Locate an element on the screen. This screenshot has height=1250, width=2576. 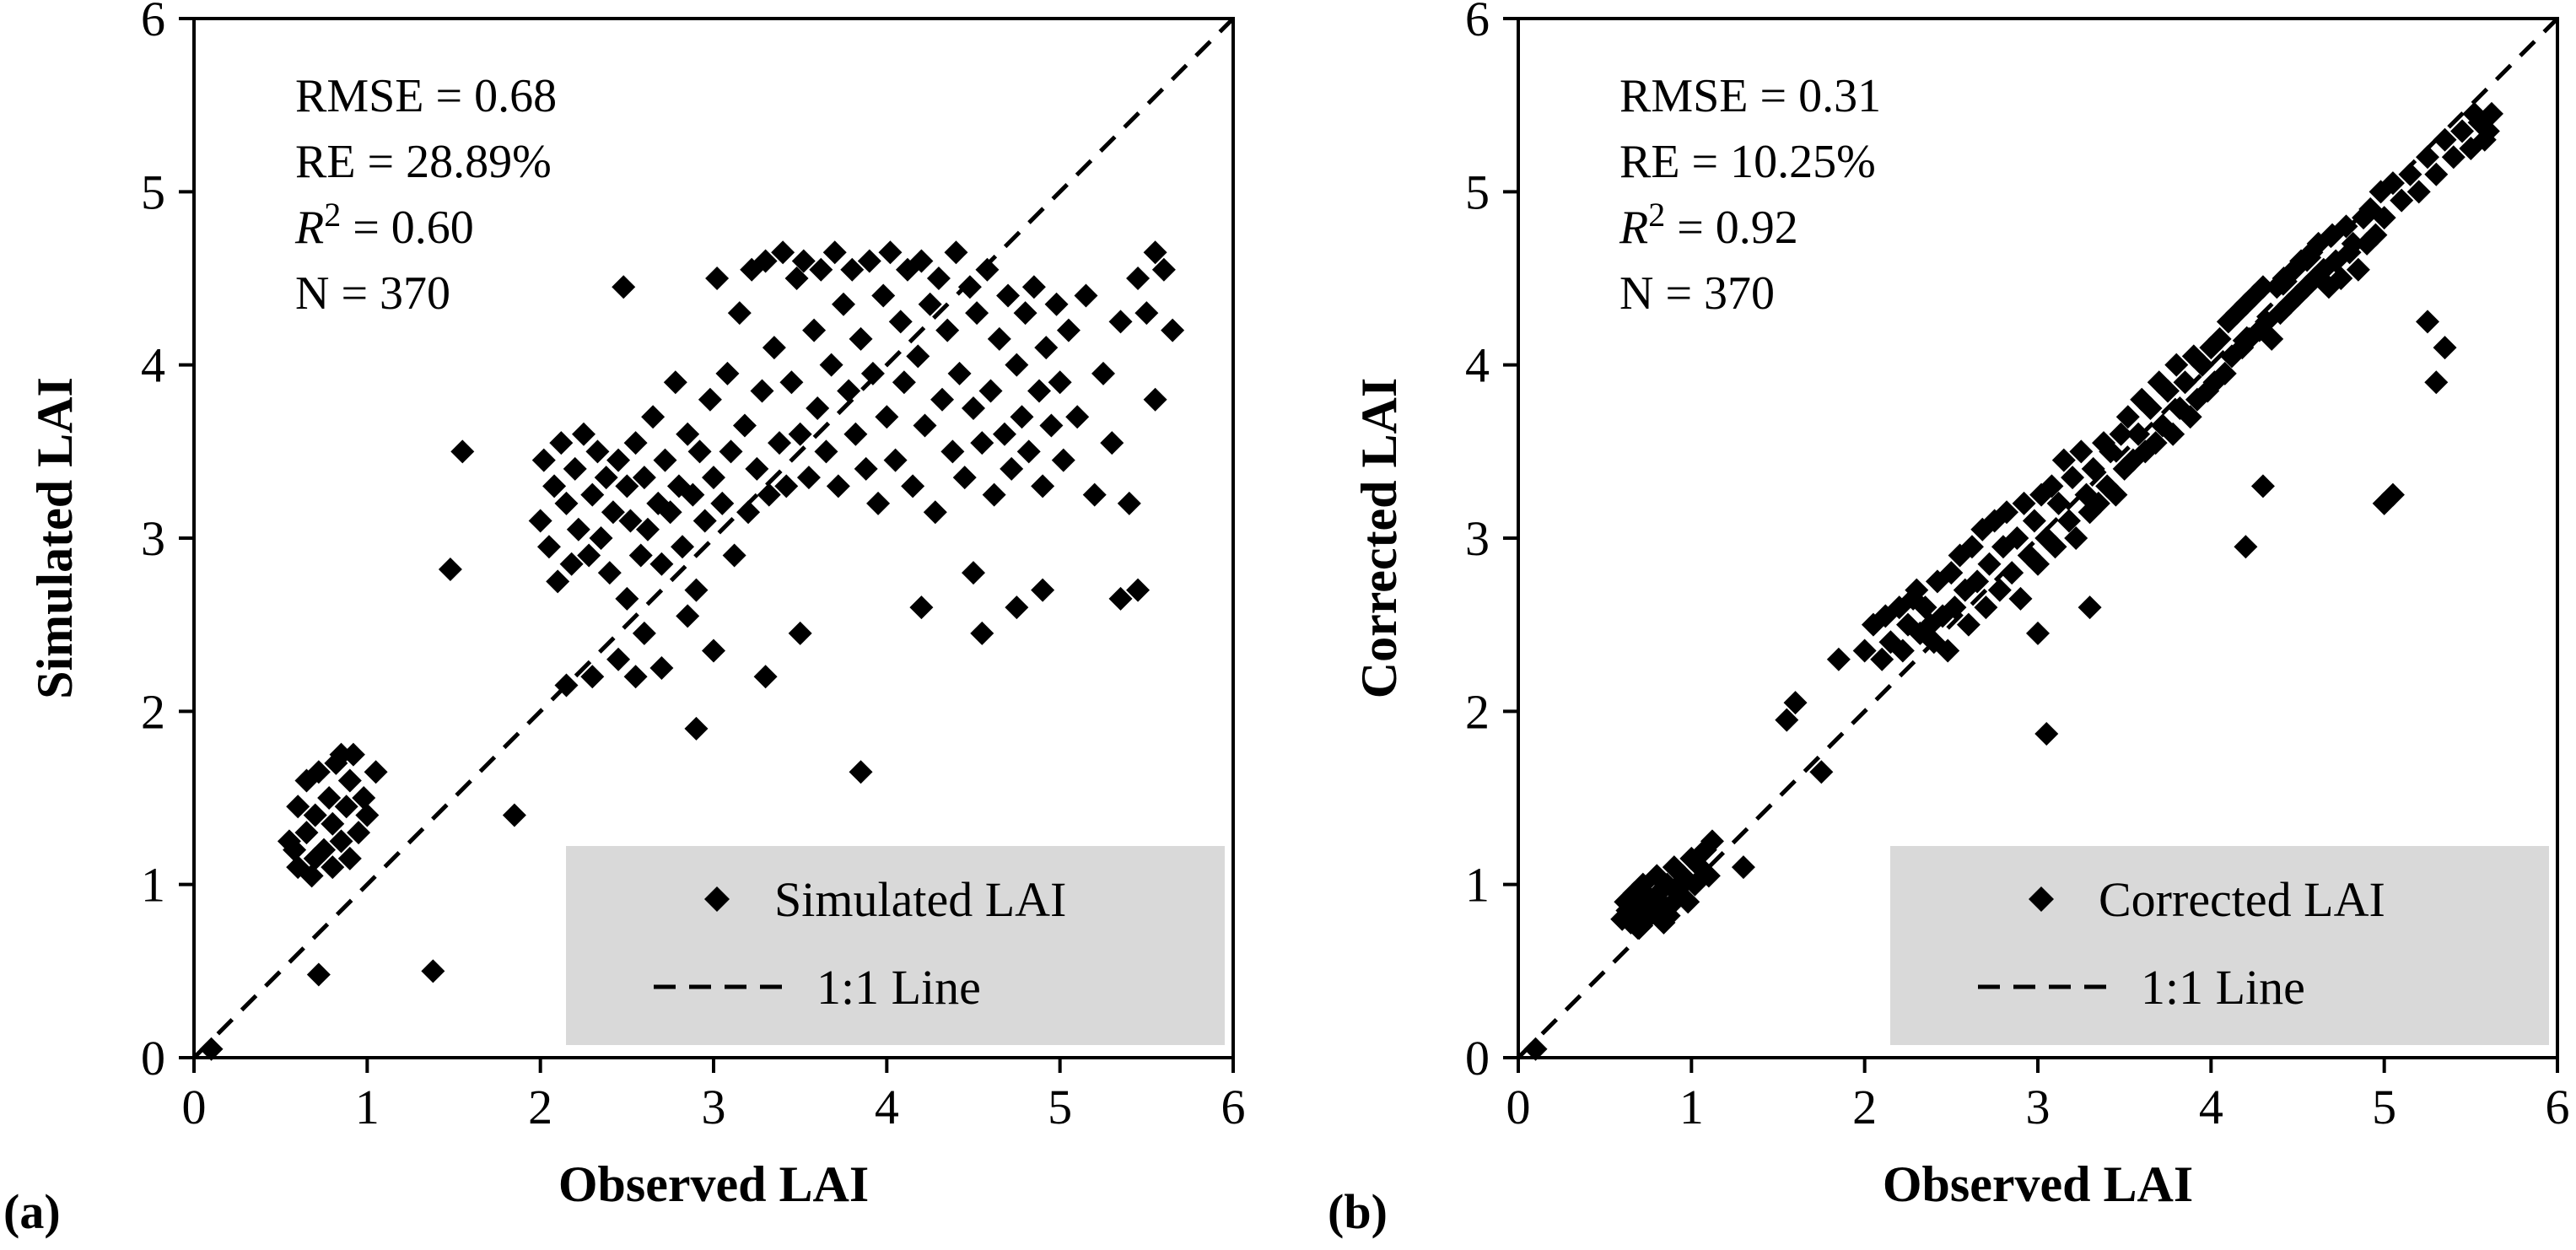
y-tick-label: 6 is located at coordinates (1477, 23).